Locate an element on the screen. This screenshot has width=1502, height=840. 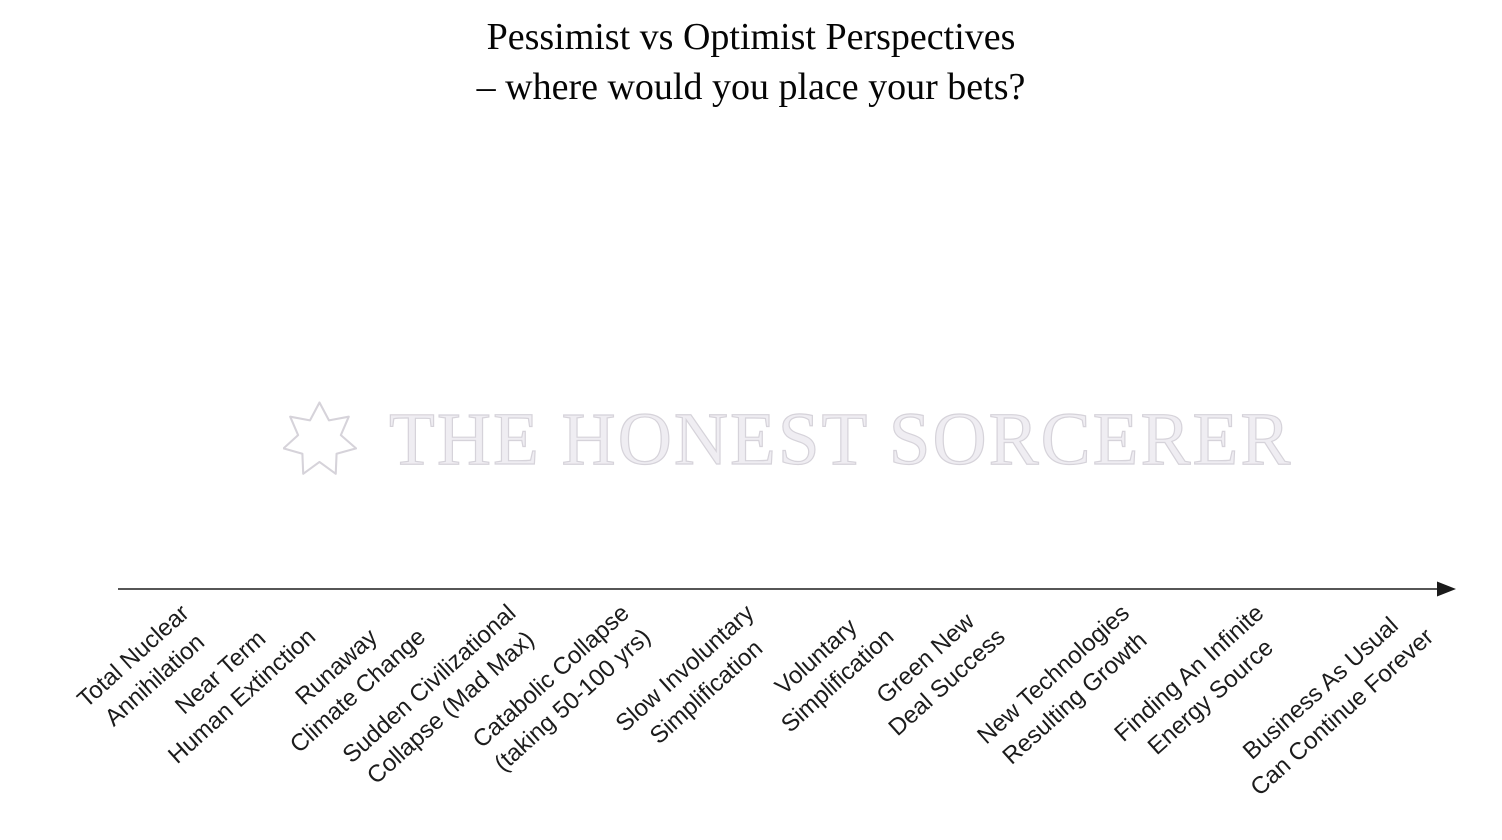
watermark: THE HONEST SORCERER is located at coordinates (787, 439).